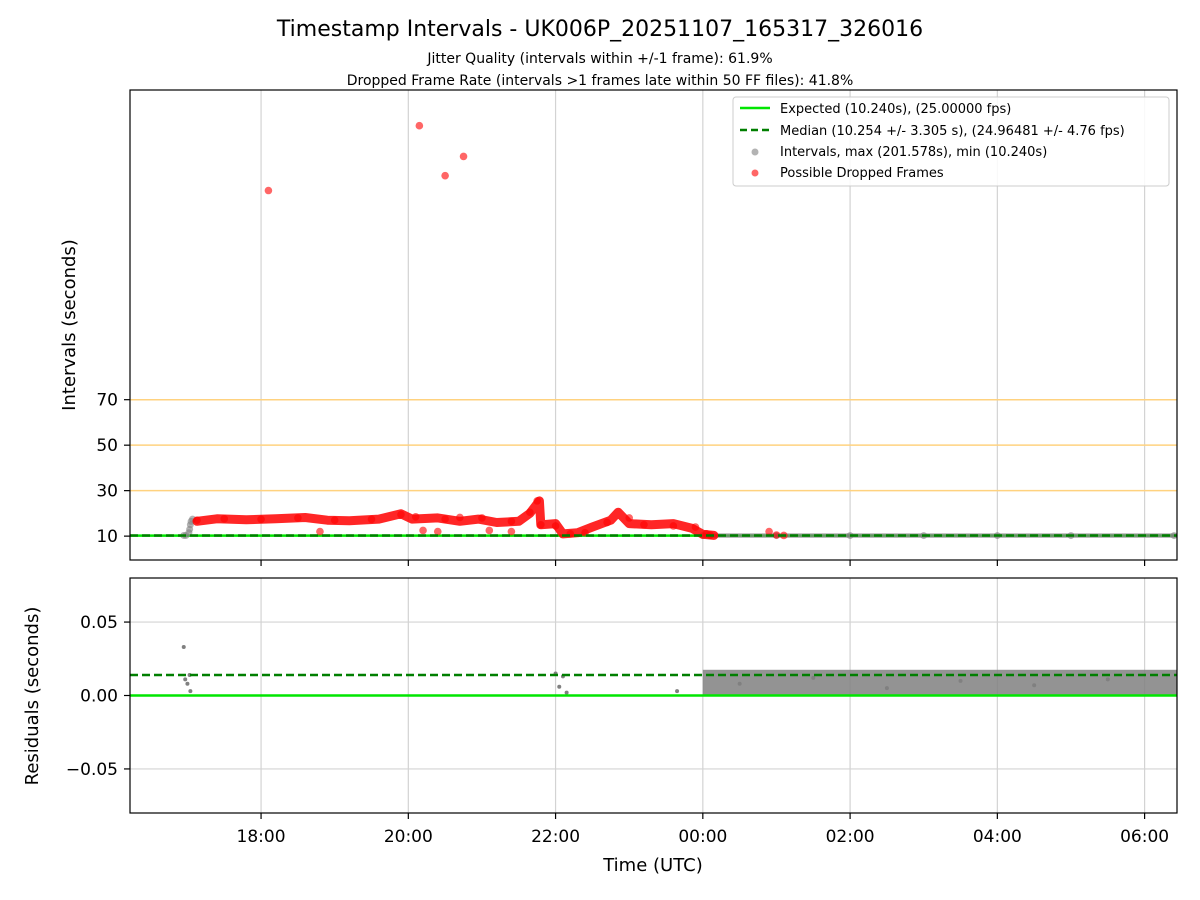  What do you see at coordinates (92, 770) in the screenshot?
I see `residuals-y-tick-label: −0.05` at bounding box center [92, 770].